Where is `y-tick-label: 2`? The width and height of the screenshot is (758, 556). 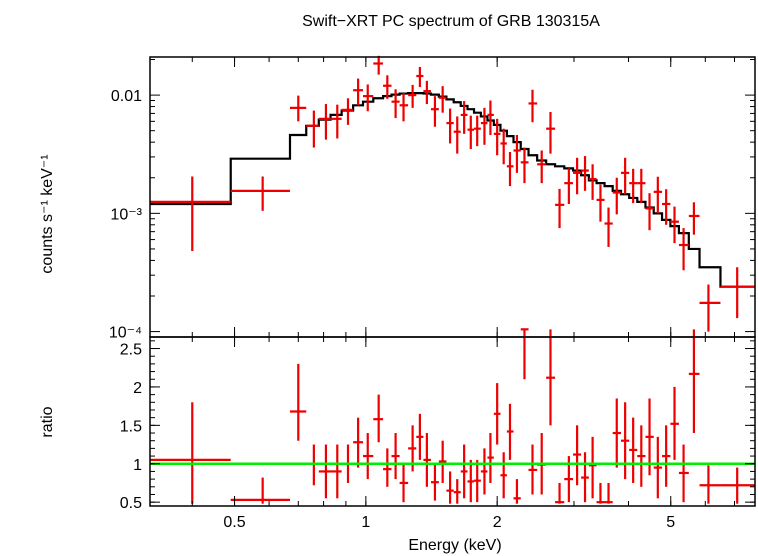 y-tick-label: 2 is located at coordinates (137, 388).